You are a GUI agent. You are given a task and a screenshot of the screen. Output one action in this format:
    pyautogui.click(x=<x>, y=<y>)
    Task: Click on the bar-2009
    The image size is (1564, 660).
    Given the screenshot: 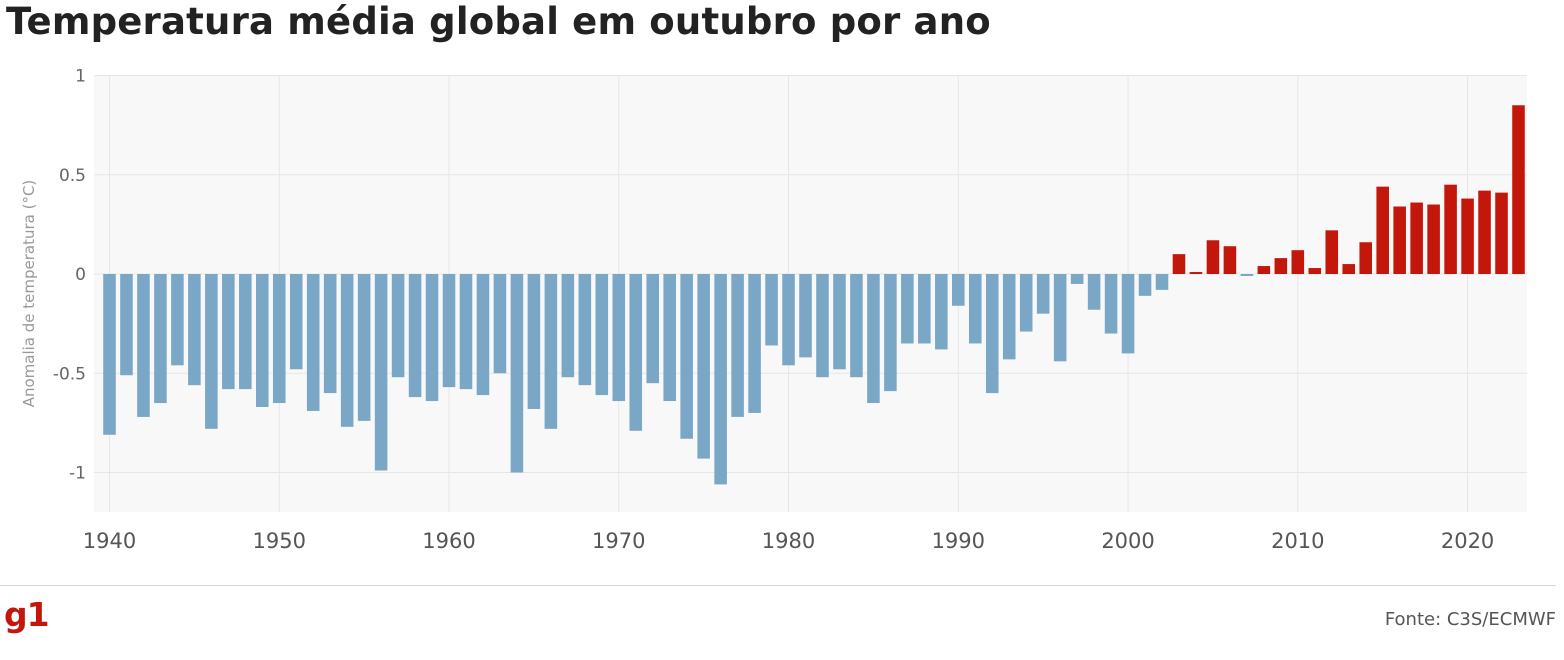 What is the action you would take?
    pyautogui.click(x=1281, y=266)
    